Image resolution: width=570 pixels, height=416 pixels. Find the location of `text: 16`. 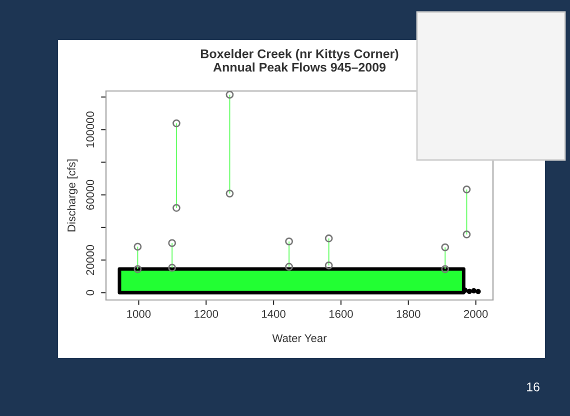

text: 16 is located at coordinates (533, 387).